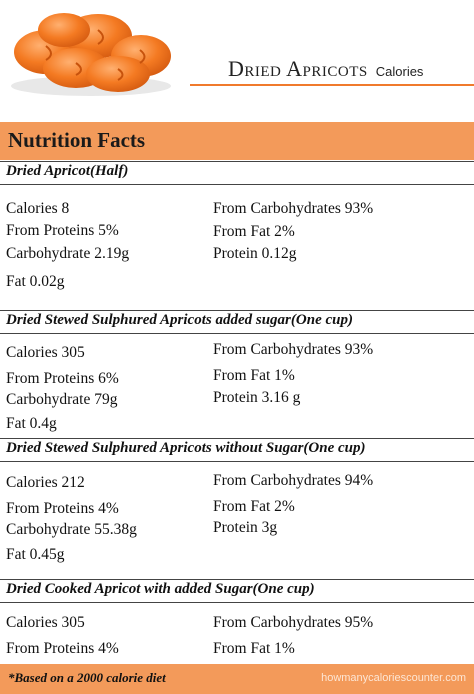  I want to click on section-value: Calories 8, so click(38, 208).